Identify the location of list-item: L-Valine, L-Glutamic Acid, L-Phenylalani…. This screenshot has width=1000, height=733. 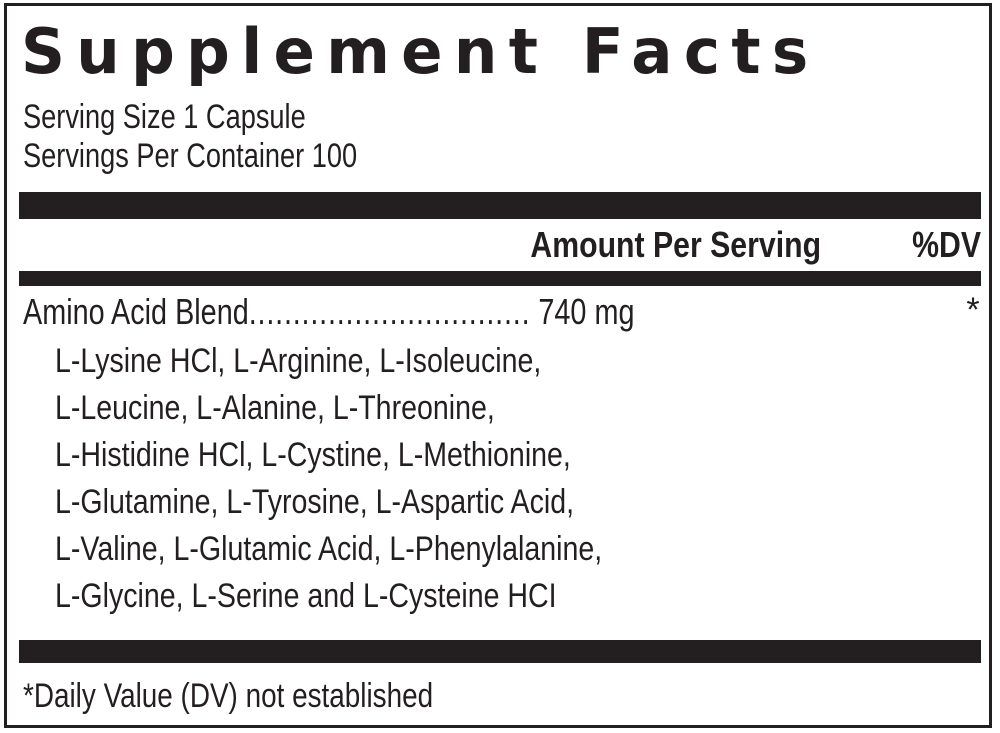
(329, 549).